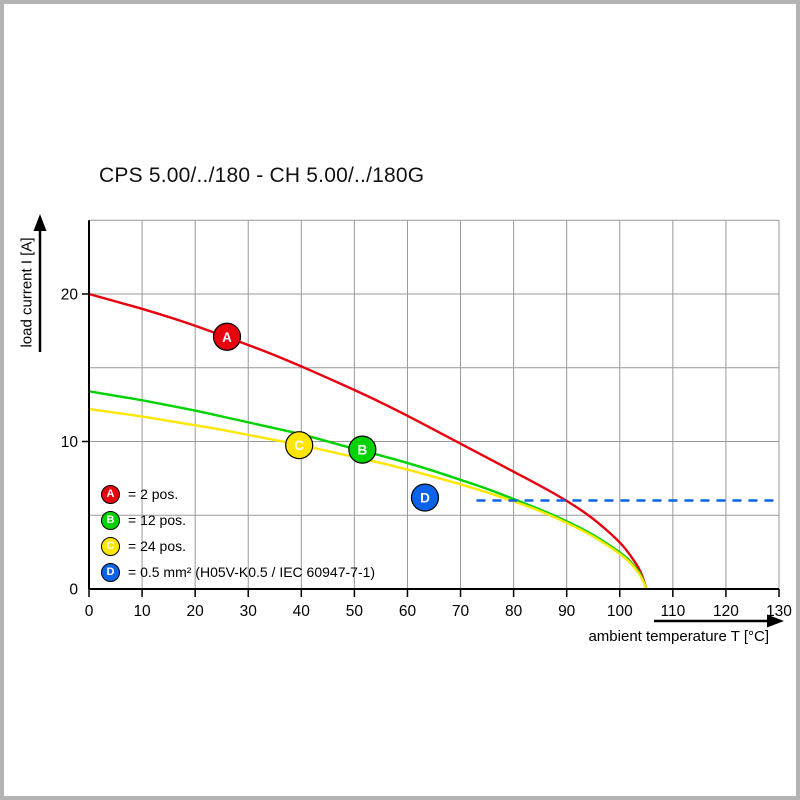 This screenshot has height=800, width=800. What do you see at coordinates (110, 520) in the screenshot?
I see `legend-dot-b: B` at bounding box center [110, 520].